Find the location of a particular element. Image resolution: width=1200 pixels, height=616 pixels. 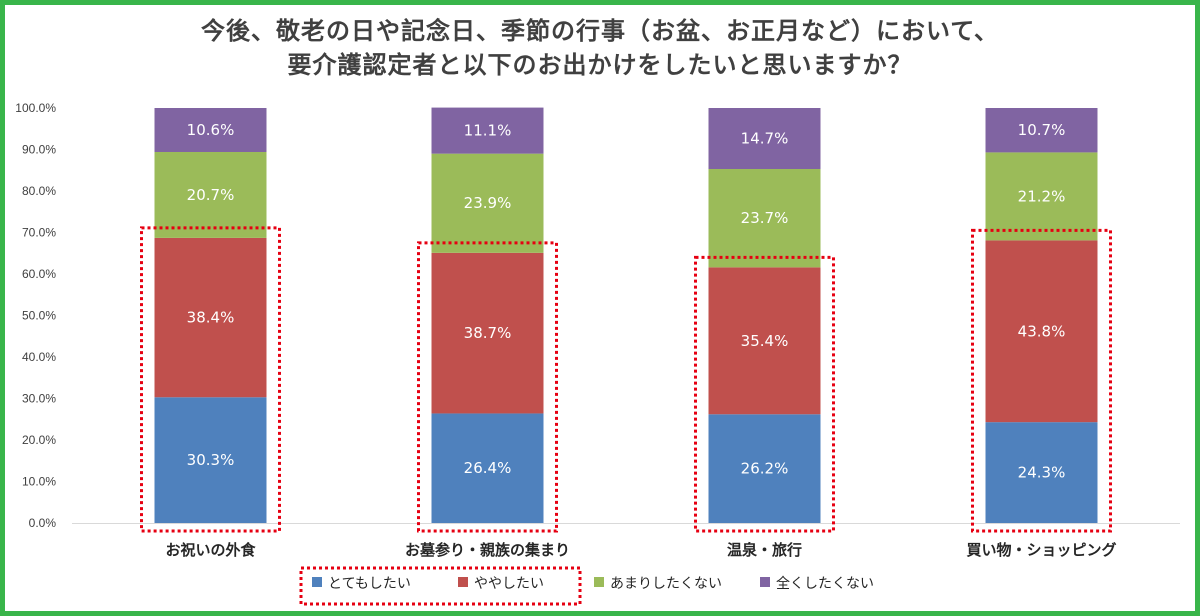

y-tick-label: 0.0% is located at coordinates (43, 523).